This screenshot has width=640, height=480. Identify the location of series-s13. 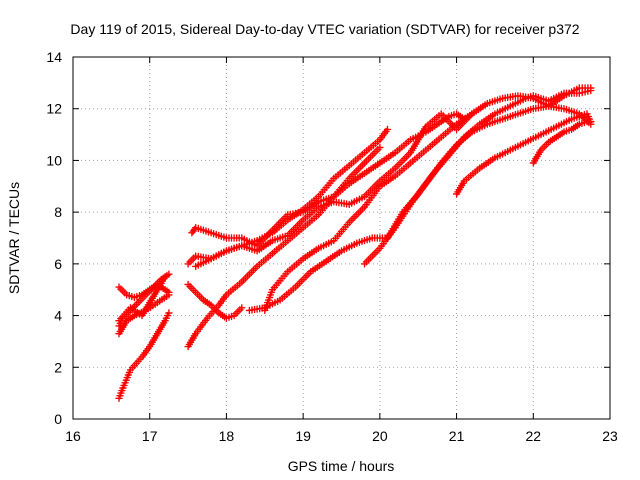
(477, 185).